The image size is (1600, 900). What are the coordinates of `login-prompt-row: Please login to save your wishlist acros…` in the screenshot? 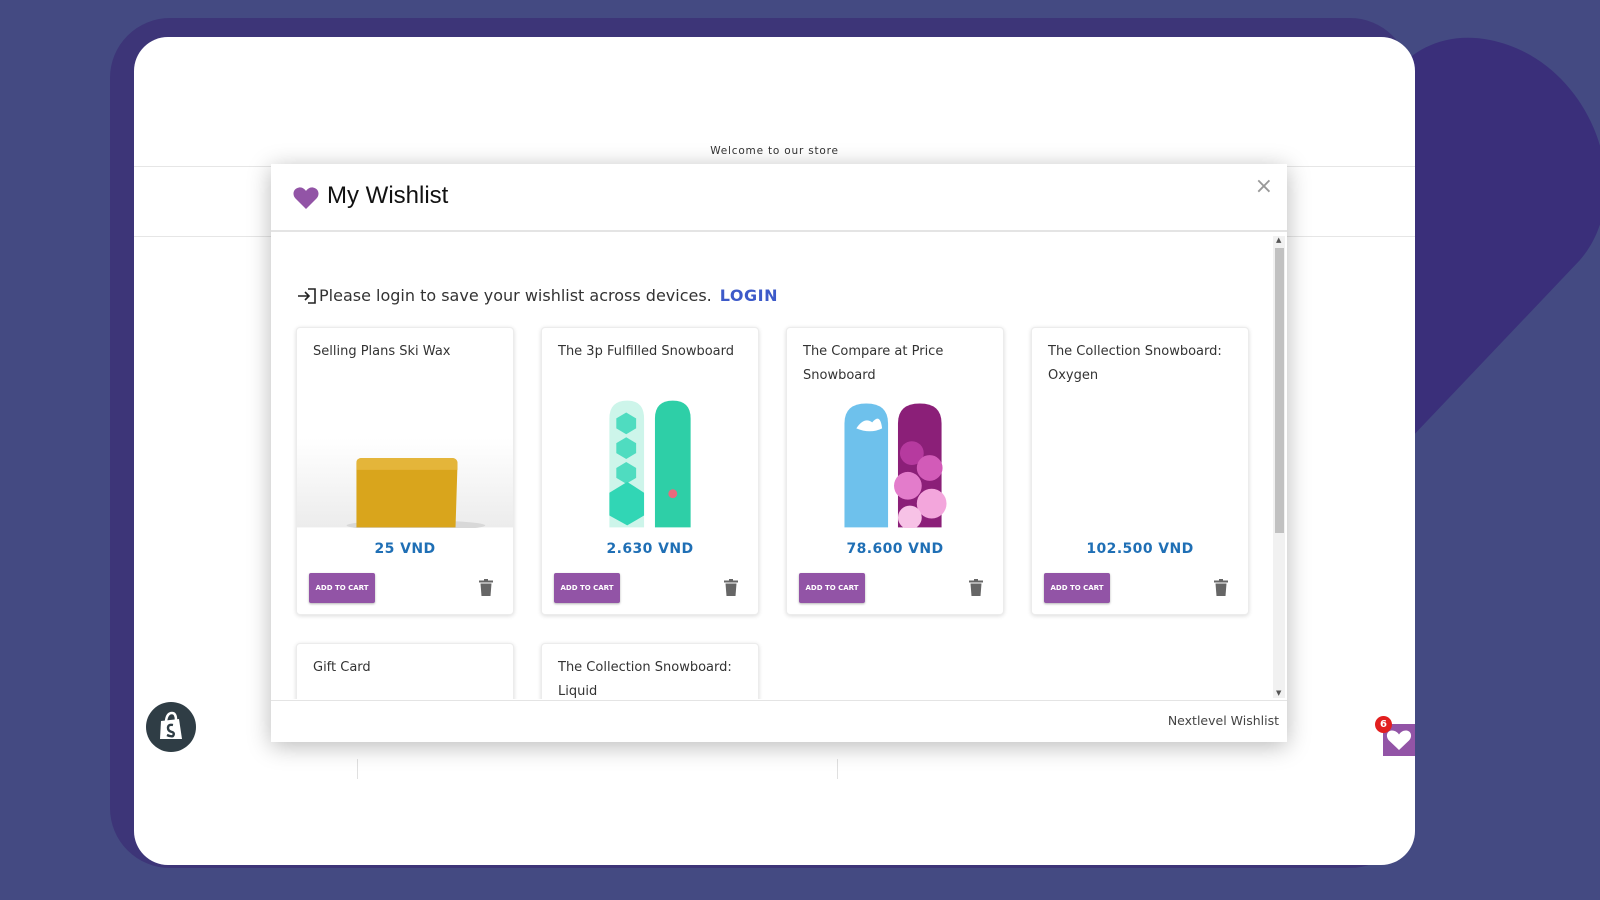 It's located at (537, 295).